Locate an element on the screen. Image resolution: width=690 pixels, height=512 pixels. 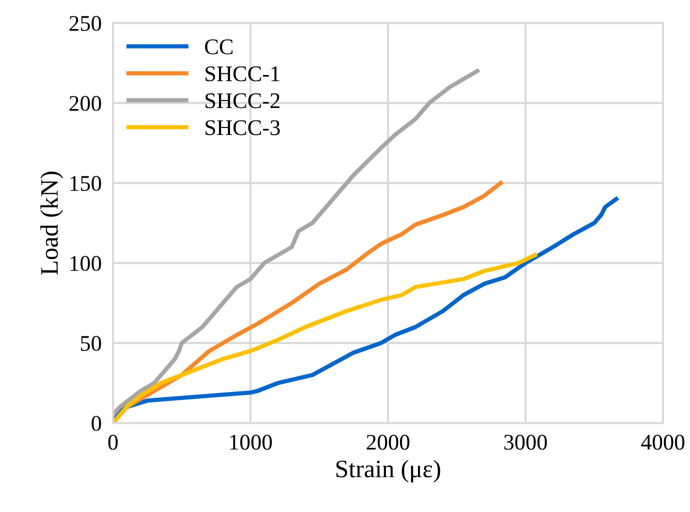
legend-label: SHCC-2 is located at coordinates (243, 100).